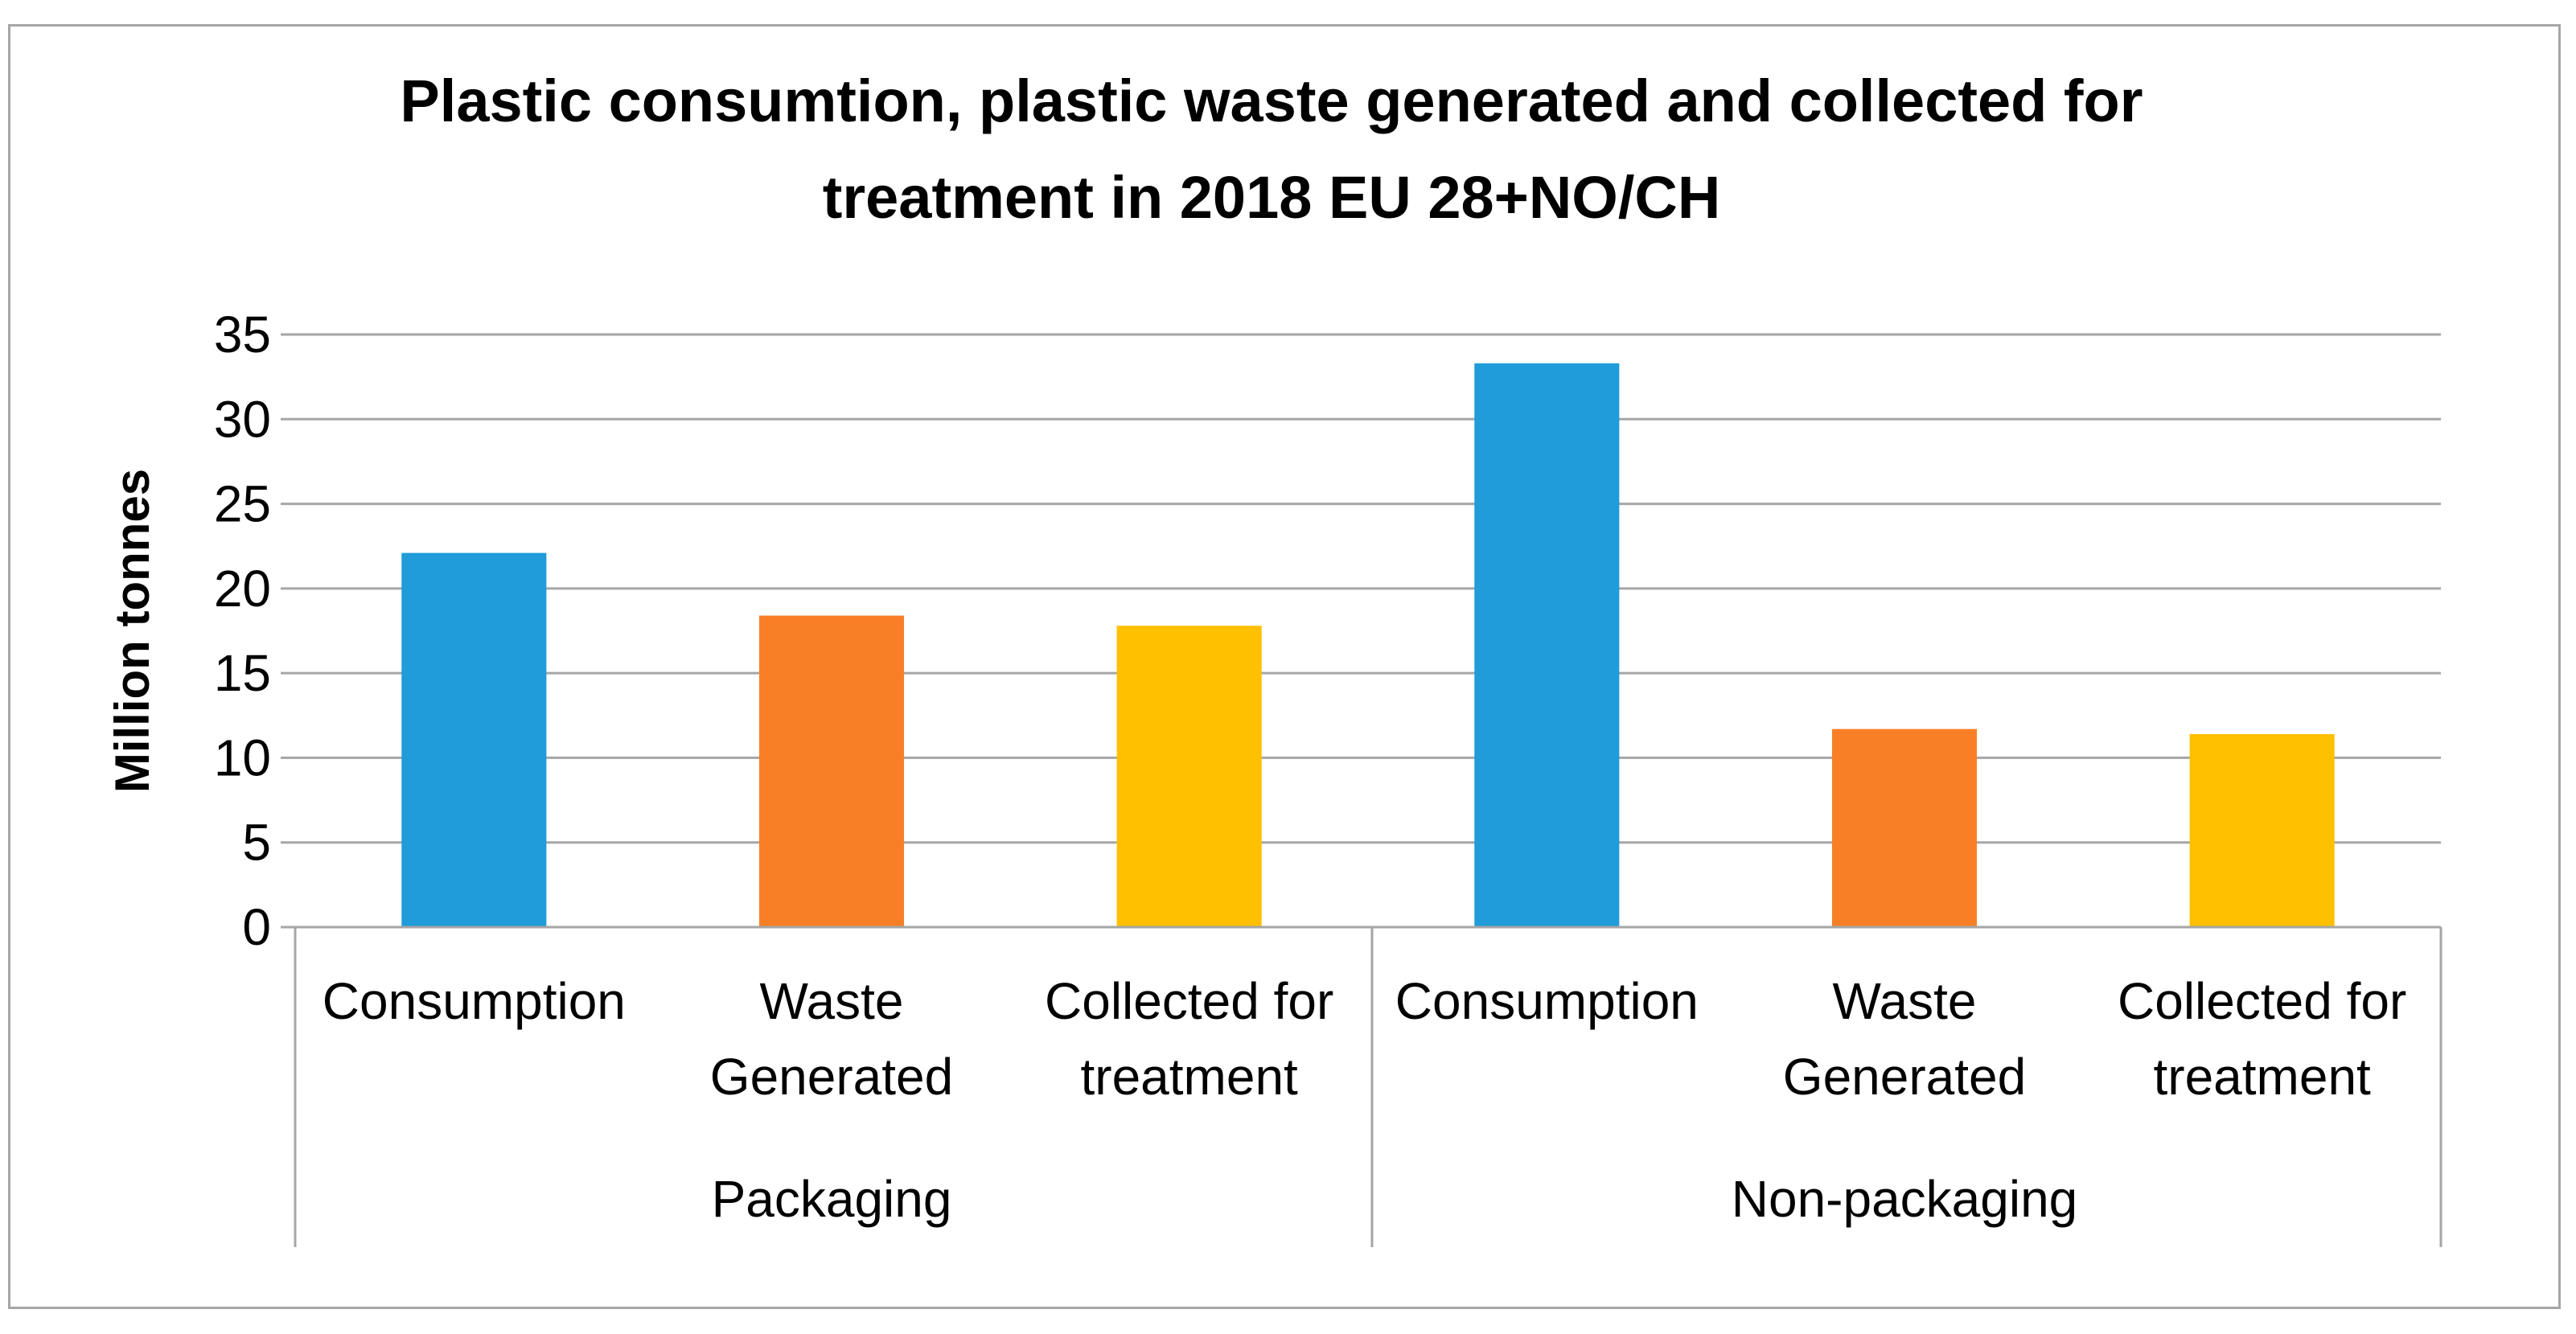 The image size is (2576, 1334). I want to click on y-tick-labels: 0 5 10 15 20 25 30 35, so click(242, 631).